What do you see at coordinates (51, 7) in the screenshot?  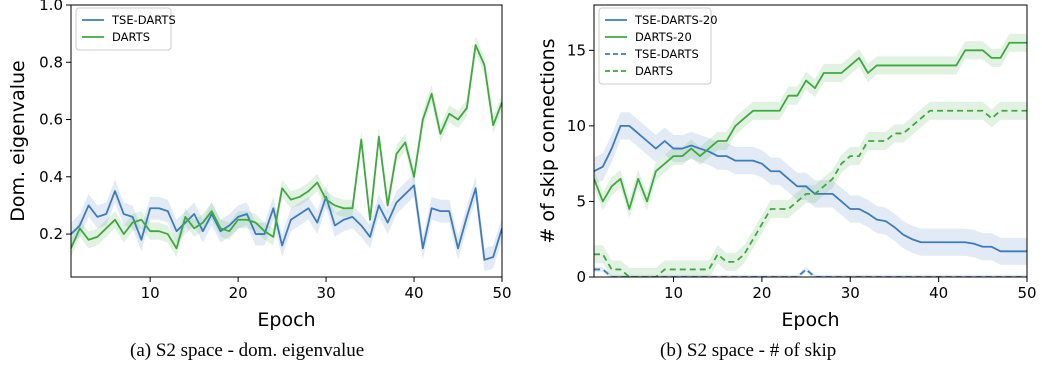 I see `y-tick-label: 1.0` at bounding box center [51, 7].